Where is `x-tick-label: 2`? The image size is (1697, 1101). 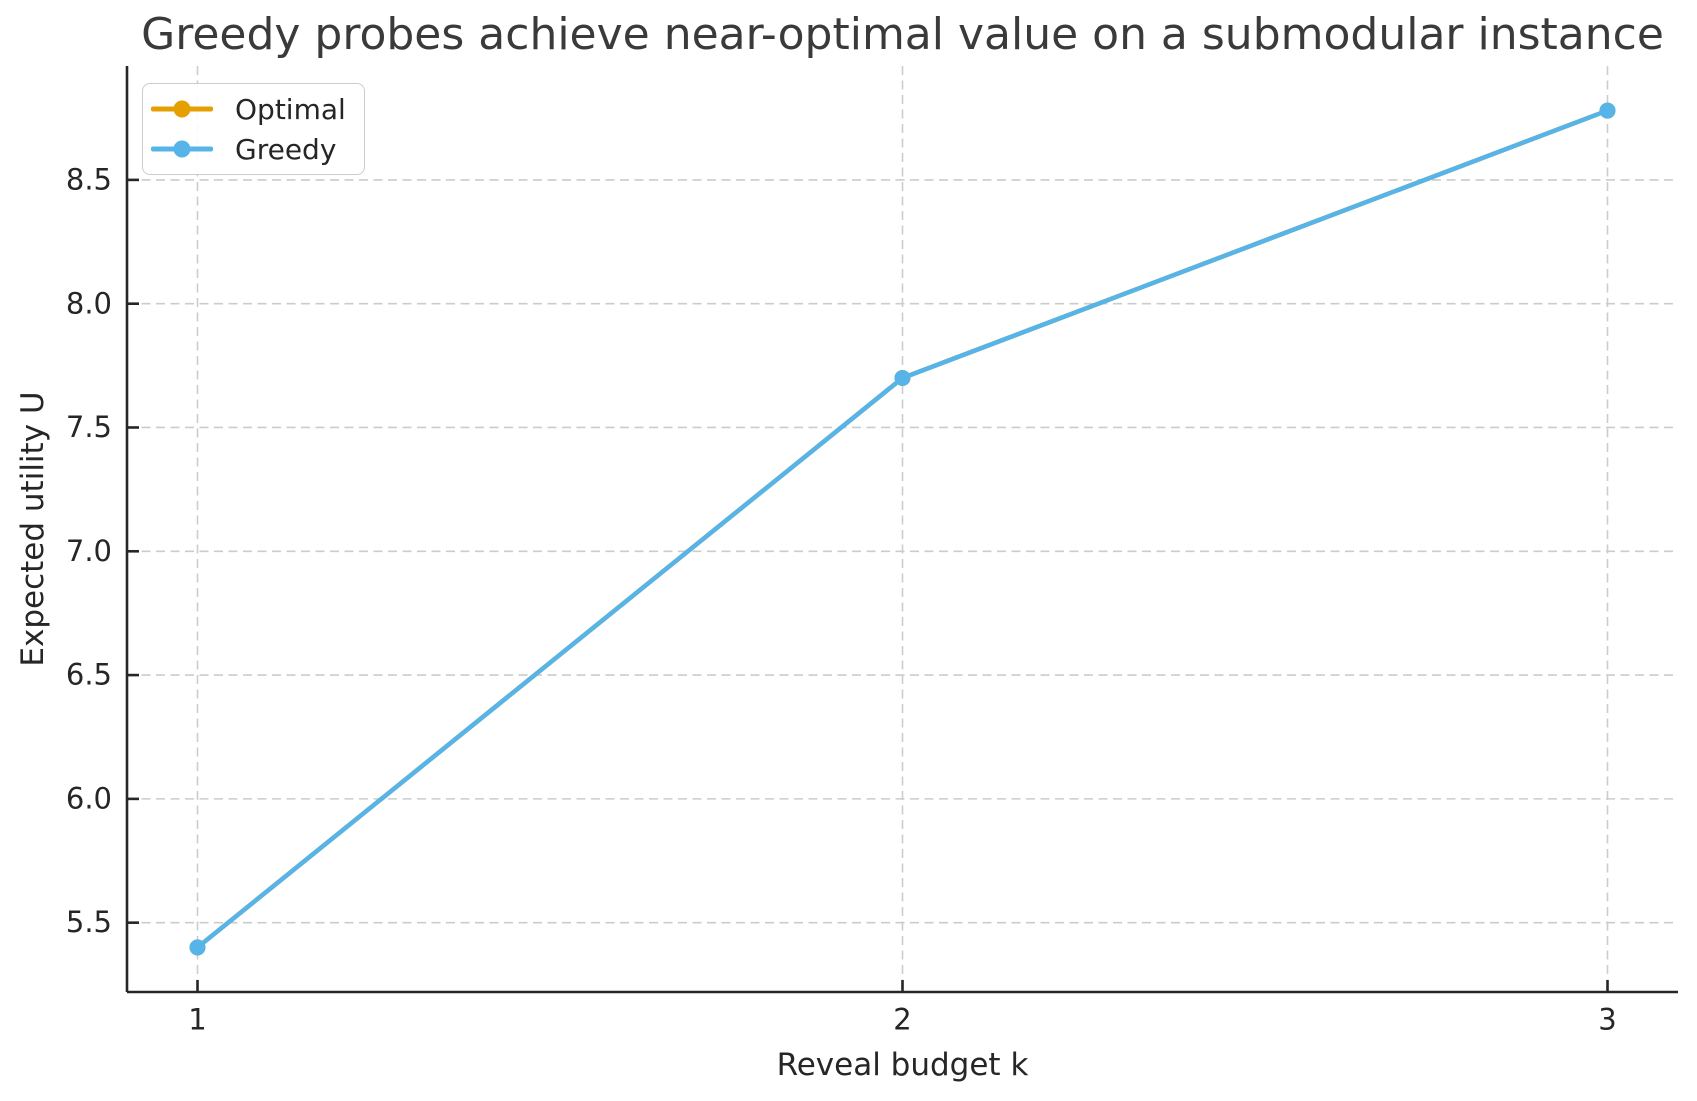
x-tick-label: 2 is located at coordinates (902, 1020).